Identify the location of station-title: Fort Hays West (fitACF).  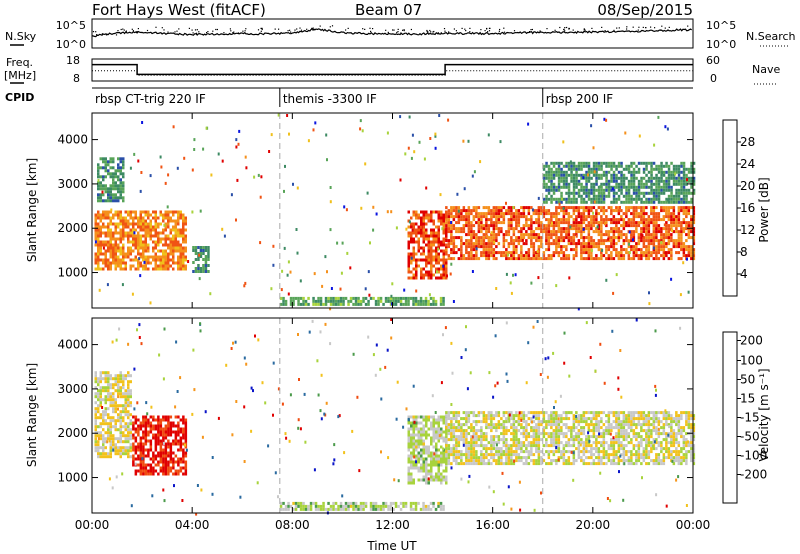
(179, 10).